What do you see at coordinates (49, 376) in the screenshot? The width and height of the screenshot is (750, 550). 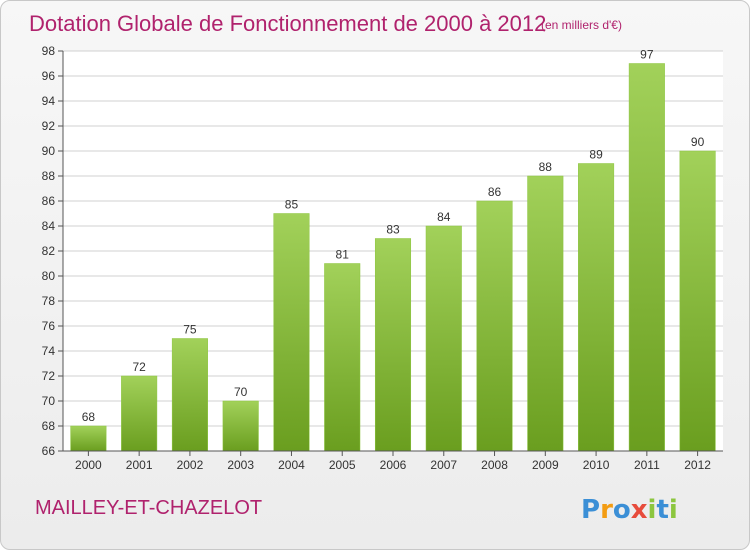 I see `y-tick-label: 72` at bounding box center [49, 376].